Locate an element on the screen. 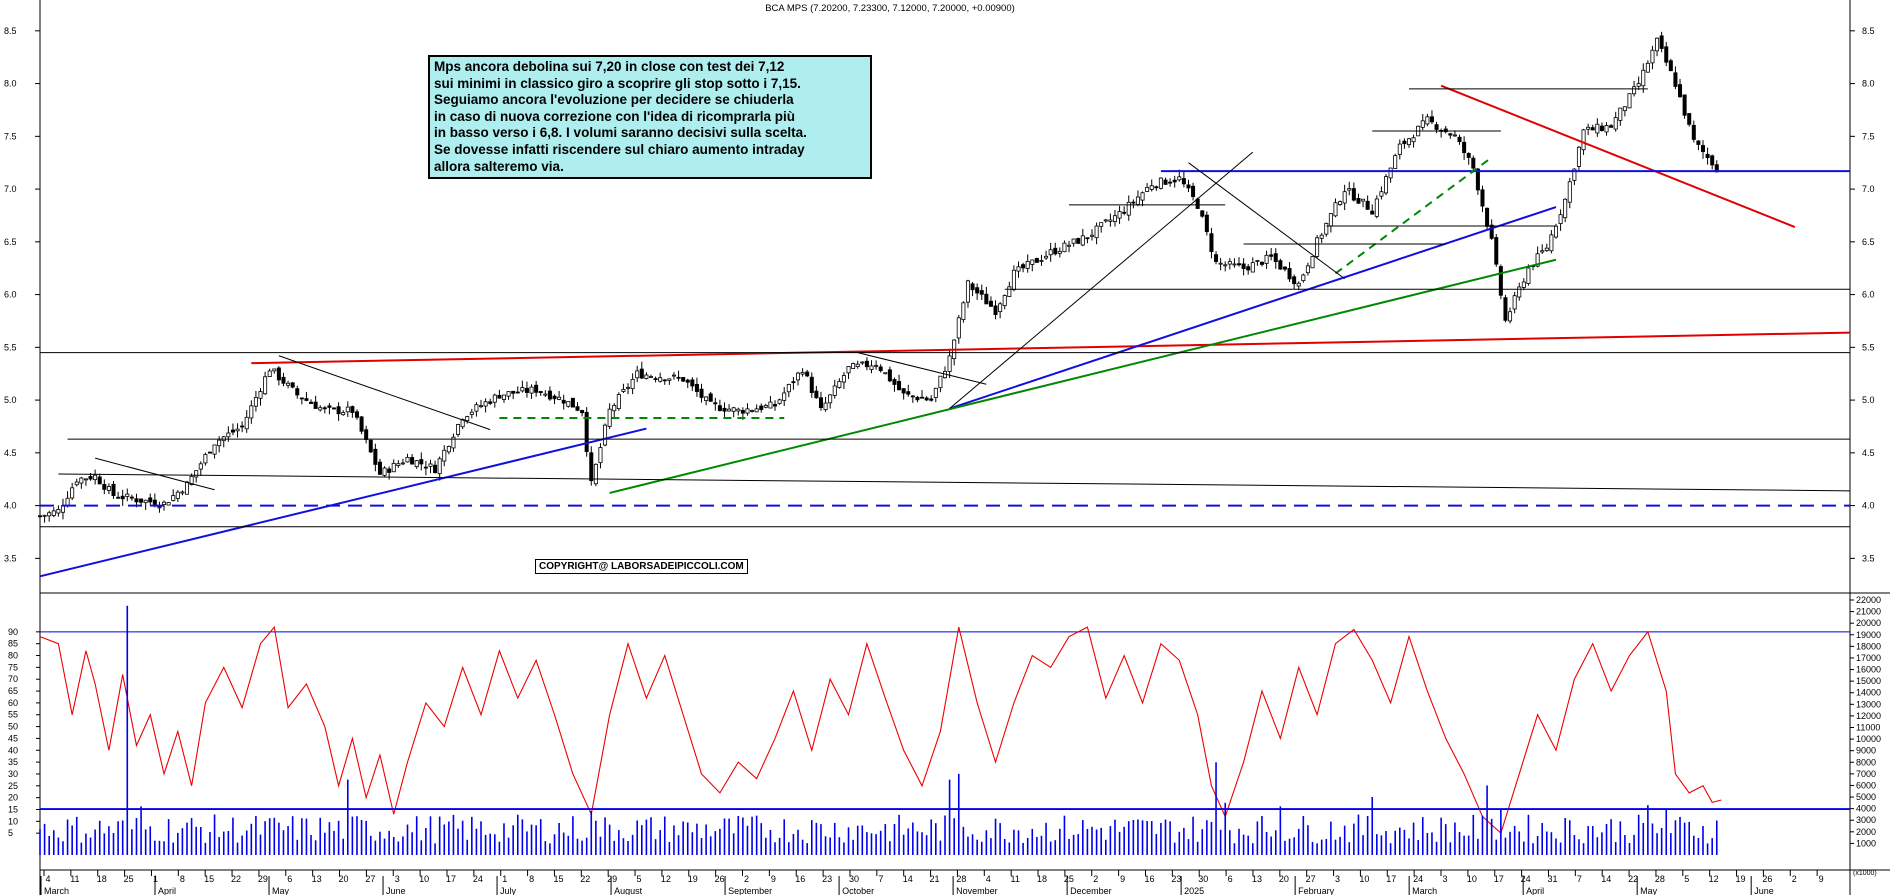 The image size is (1890, 895). x-day-label: 9 is located at coordinates (773, 879).